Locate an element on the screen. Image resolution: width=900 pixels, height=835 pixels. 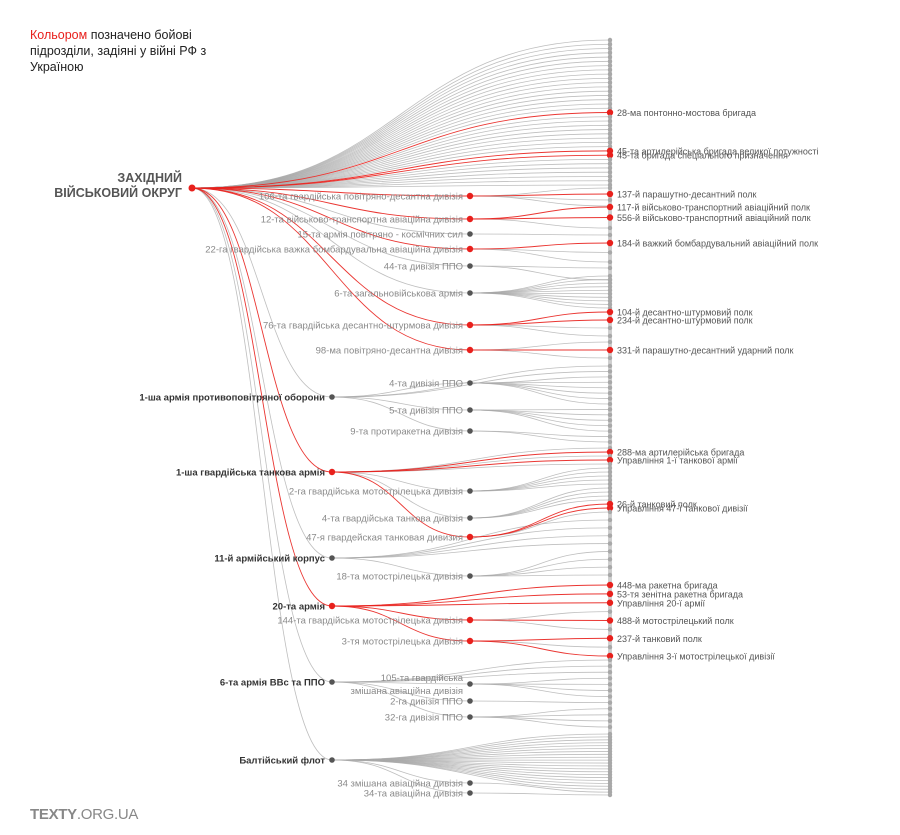
army-label: 11-й армійський корпус is located at coordinates (269, 559).